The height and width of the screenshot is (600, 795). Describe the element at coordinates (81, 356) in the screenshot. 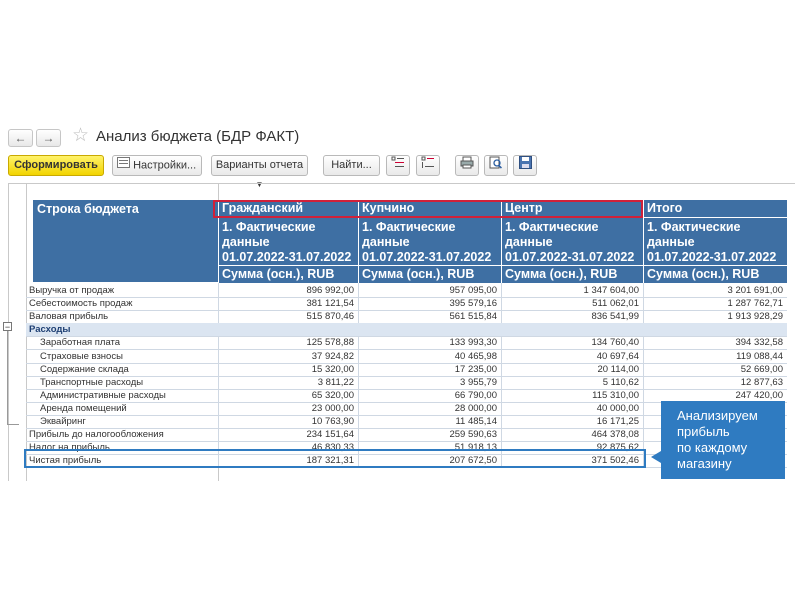

I see `row-label: Страховые взносы` at that location.